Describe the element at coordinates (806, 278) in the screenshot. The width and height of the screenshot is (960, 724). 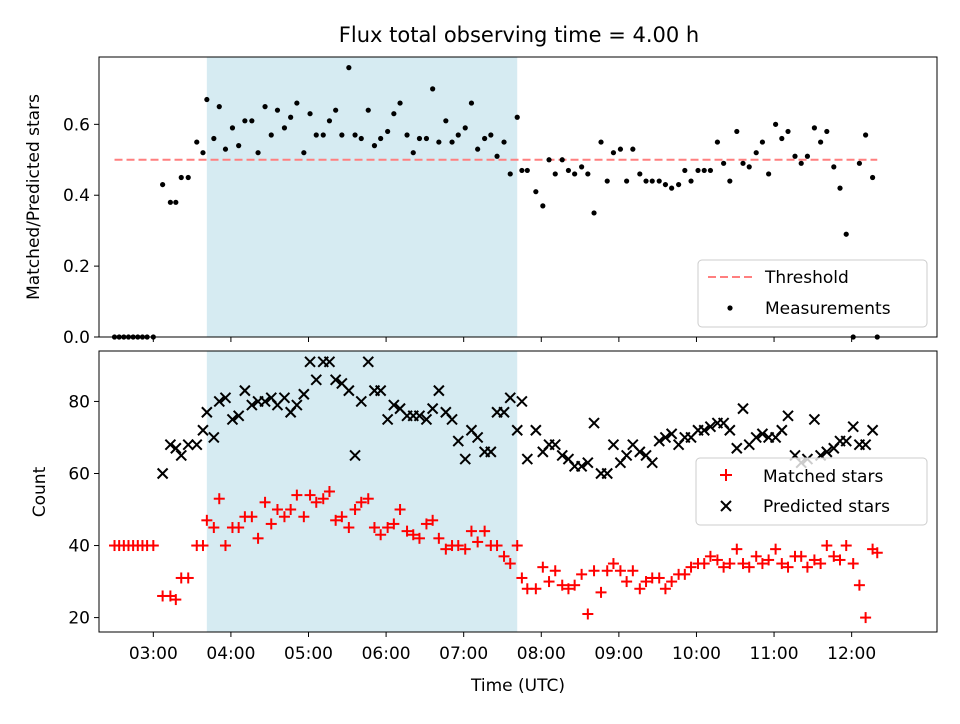
I see `legend-threshold-label: Threshold` at that location.